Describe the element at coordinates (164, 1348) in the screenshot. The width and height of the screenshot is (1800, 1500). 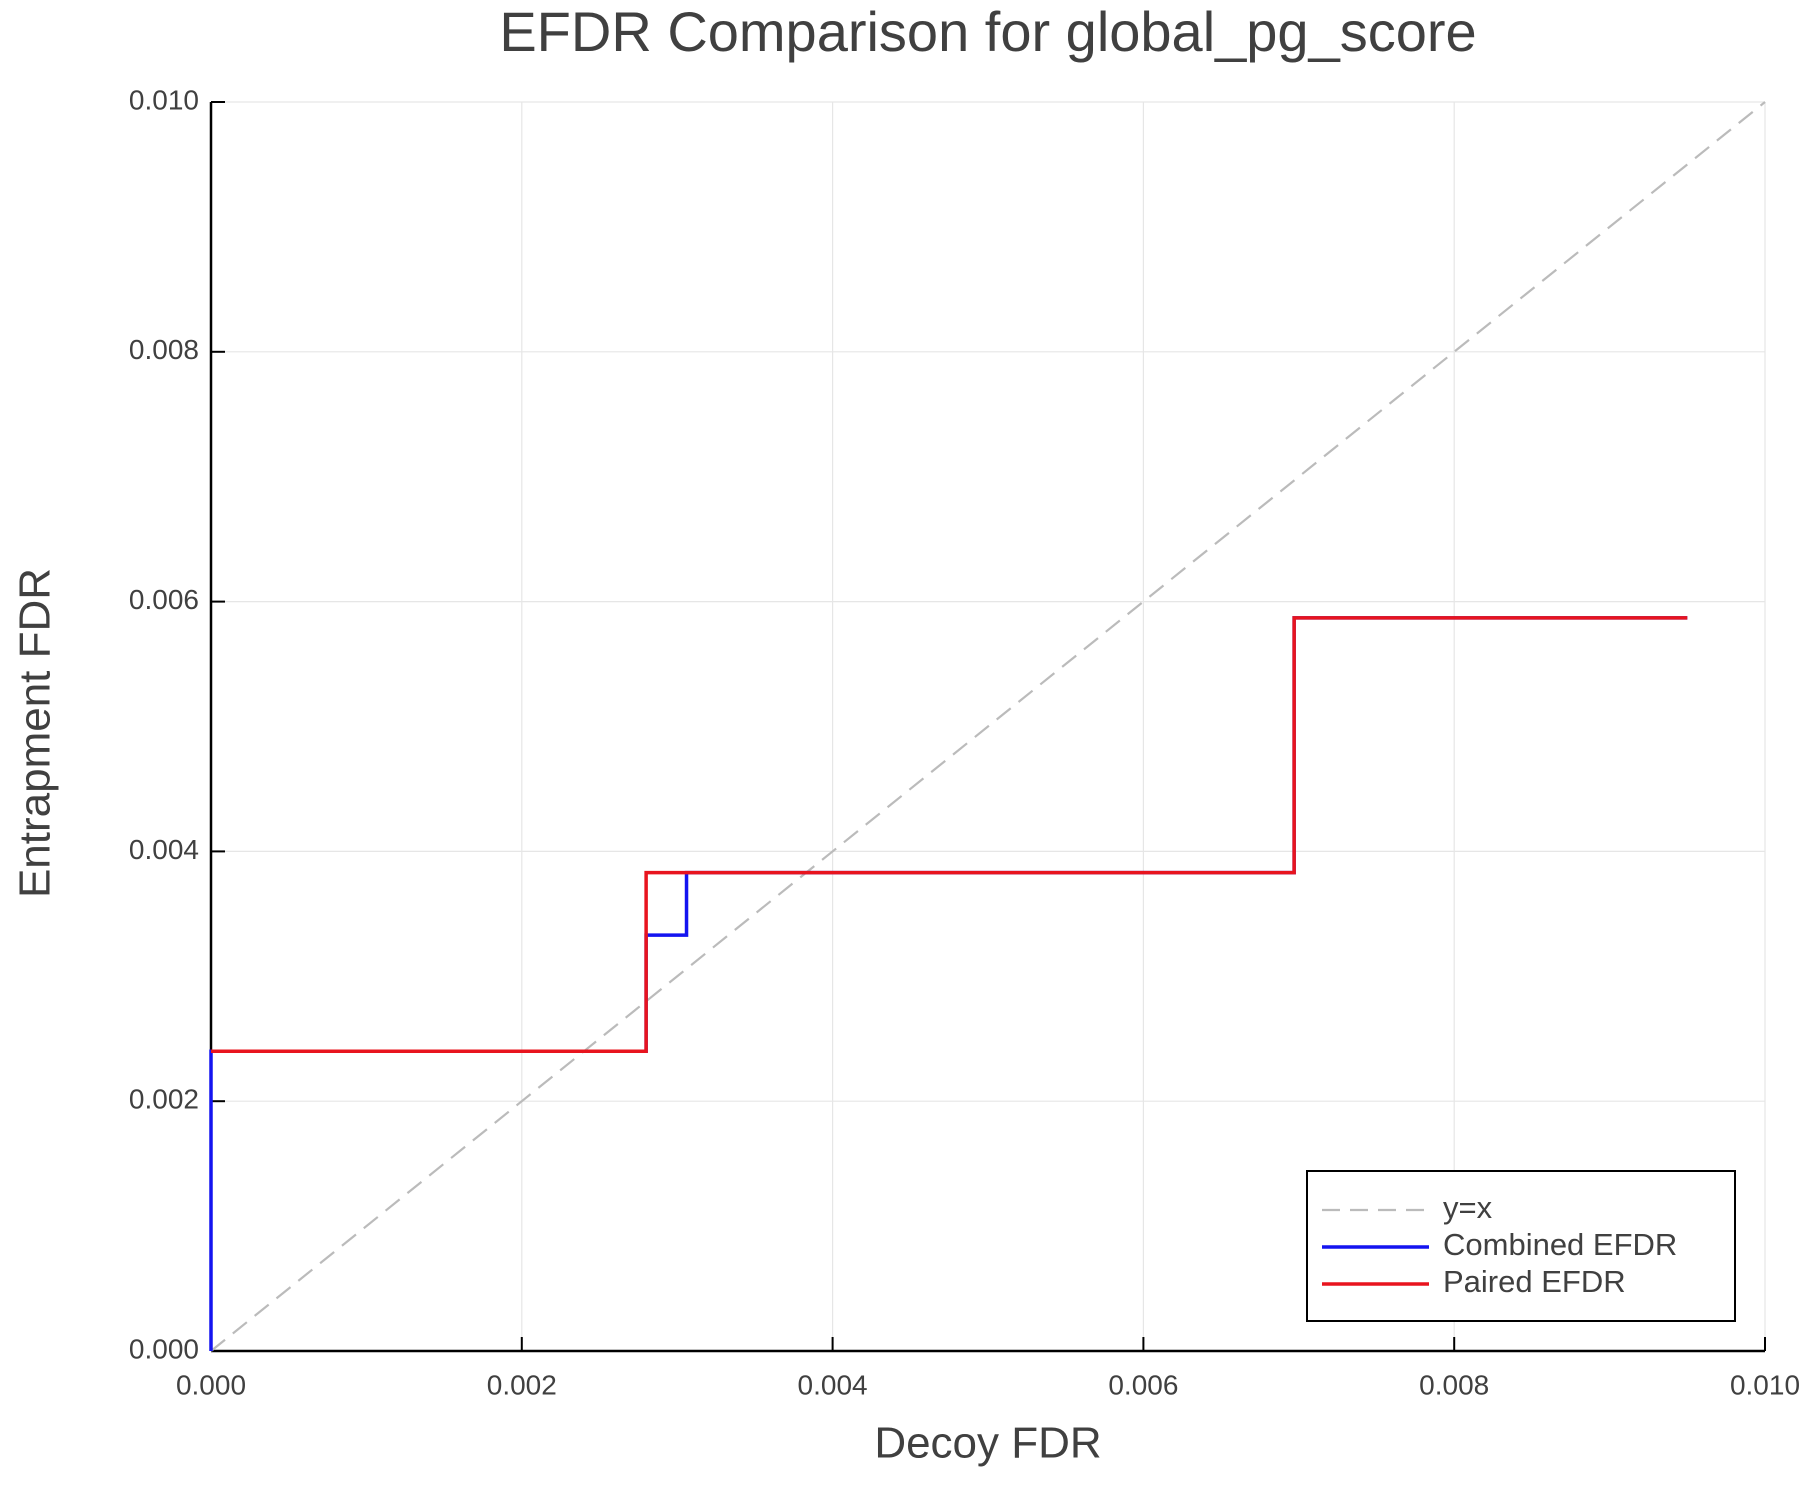
I see `y-tick-label: 0.000` at that location.